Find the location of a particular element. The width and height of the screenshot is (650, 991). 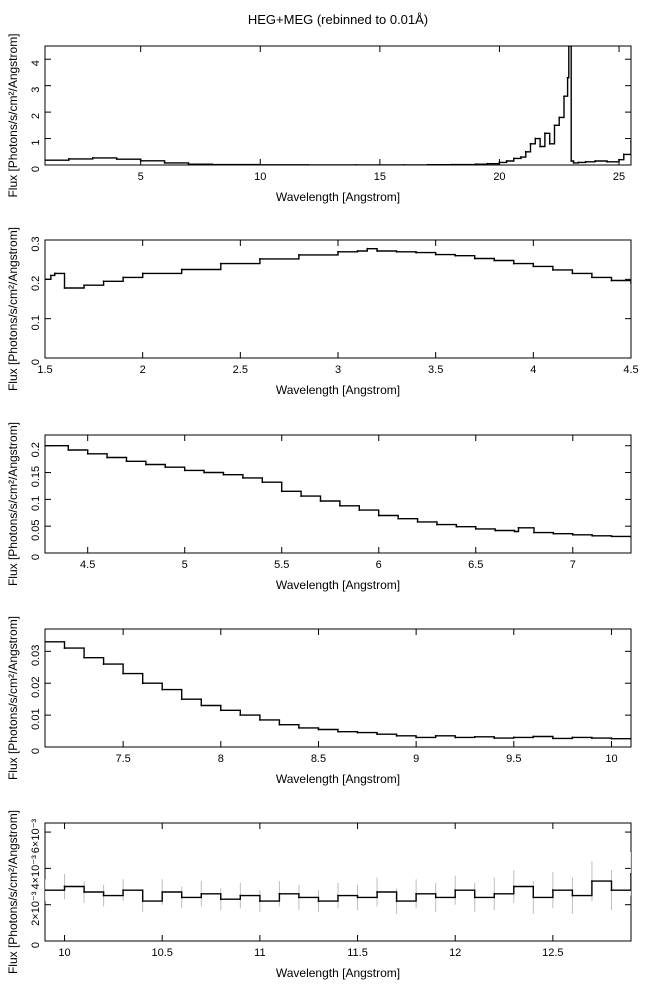

x-tick-label: 9.5 is located at coordinates (513, 759).